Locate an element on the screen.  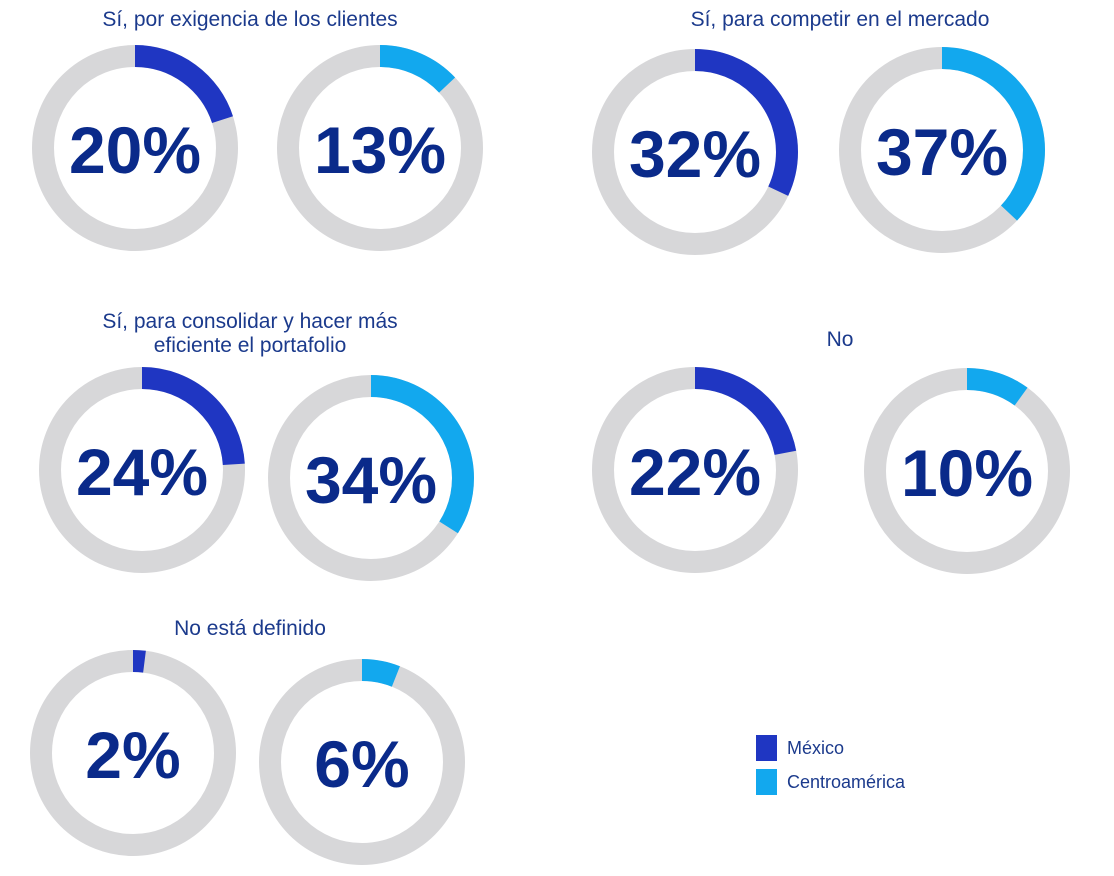
group-title-exigencia-clientes: Sí, por exigencia de los clientes is located at coordinates (250, 19).